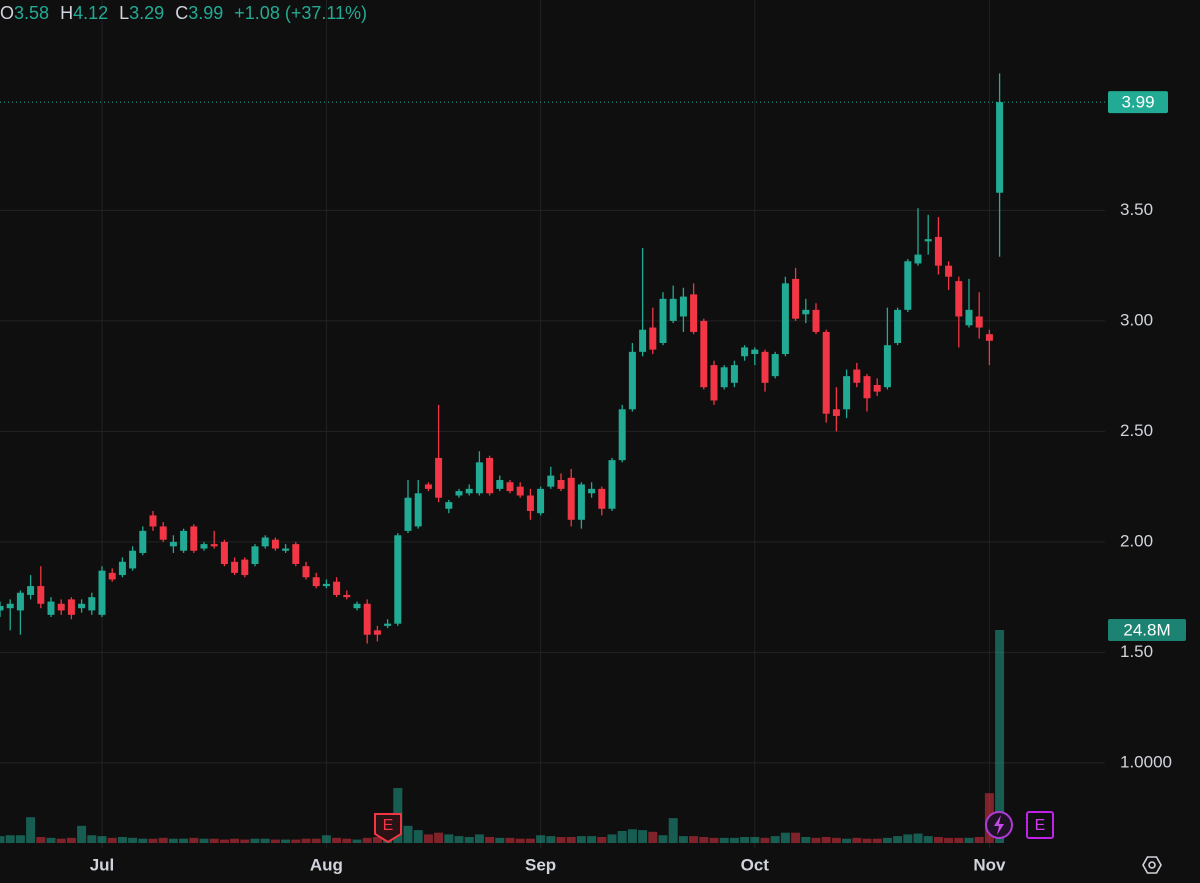 The height and width of the screenshot is (883, 1200). I want to click on event-news, so click(999, 825).